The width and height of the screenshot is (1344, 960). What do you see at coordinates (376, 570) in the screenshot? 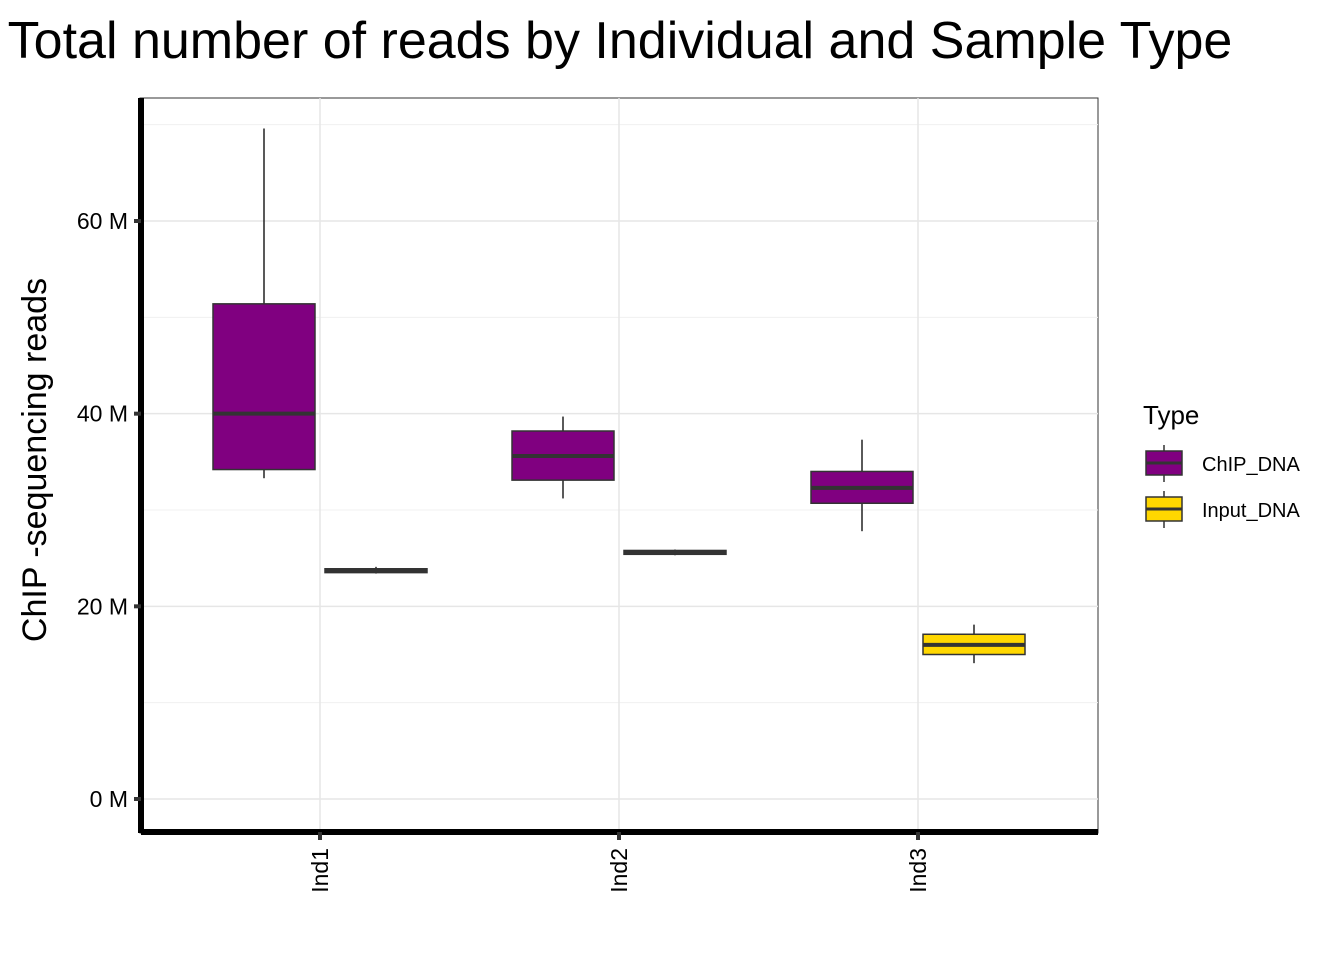
I see `box-Input_DNA-Ind1` at bounding box center [376, 570].